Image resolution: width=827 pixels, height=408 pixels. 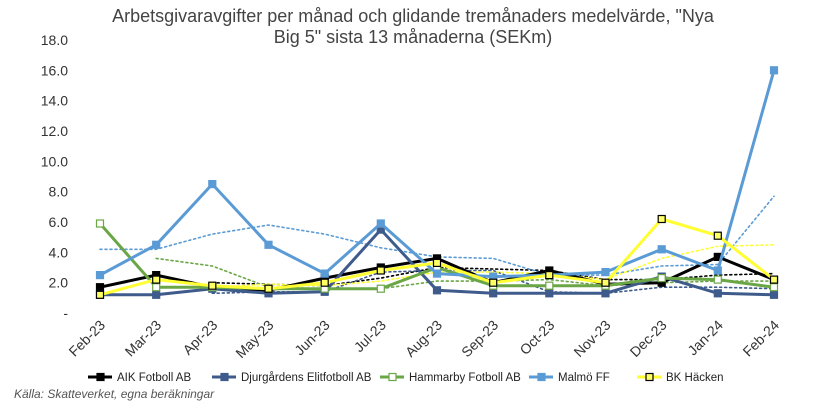 I want to click on legend-item: Malmö FF, so click(x=569, y=378).